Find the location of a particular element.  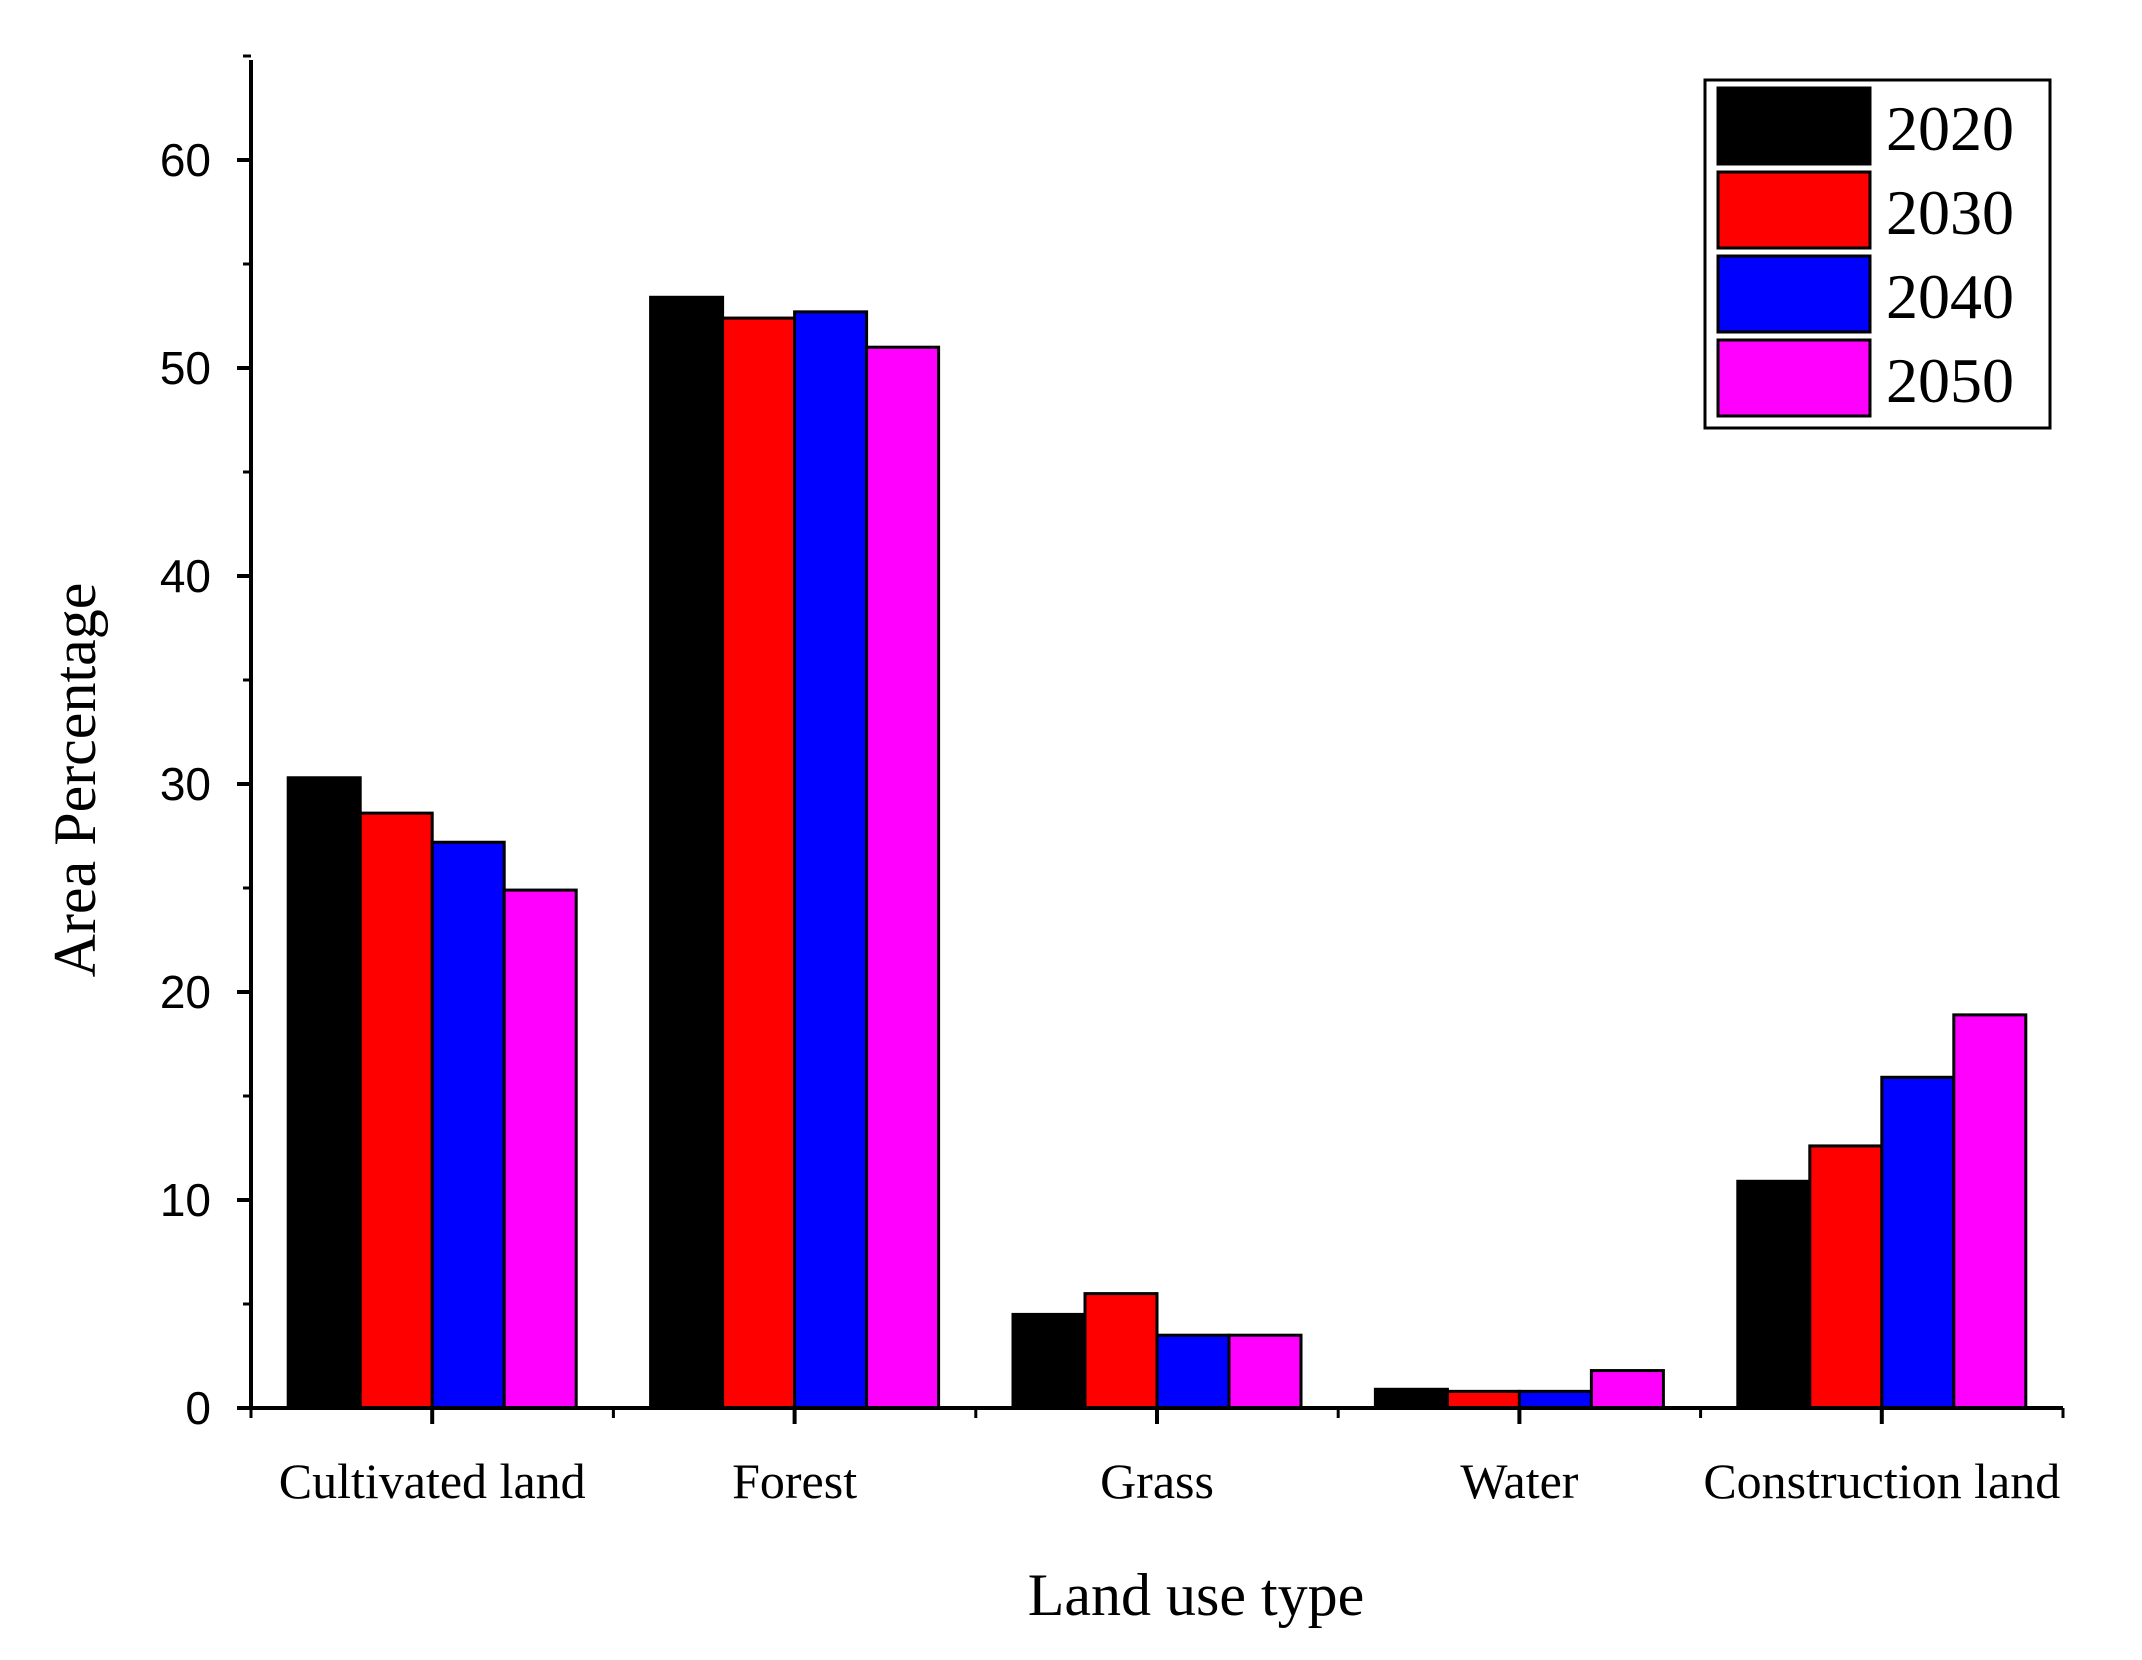

bar-2030-cultivated-land is located at coordinates (396, 1110).